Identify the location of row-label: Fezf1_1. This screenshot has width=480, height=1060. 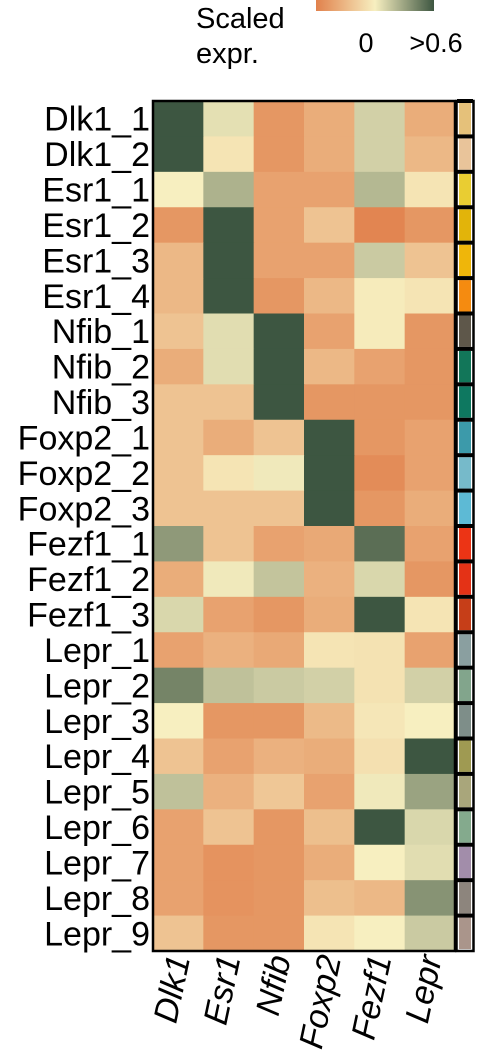
(88, 545).